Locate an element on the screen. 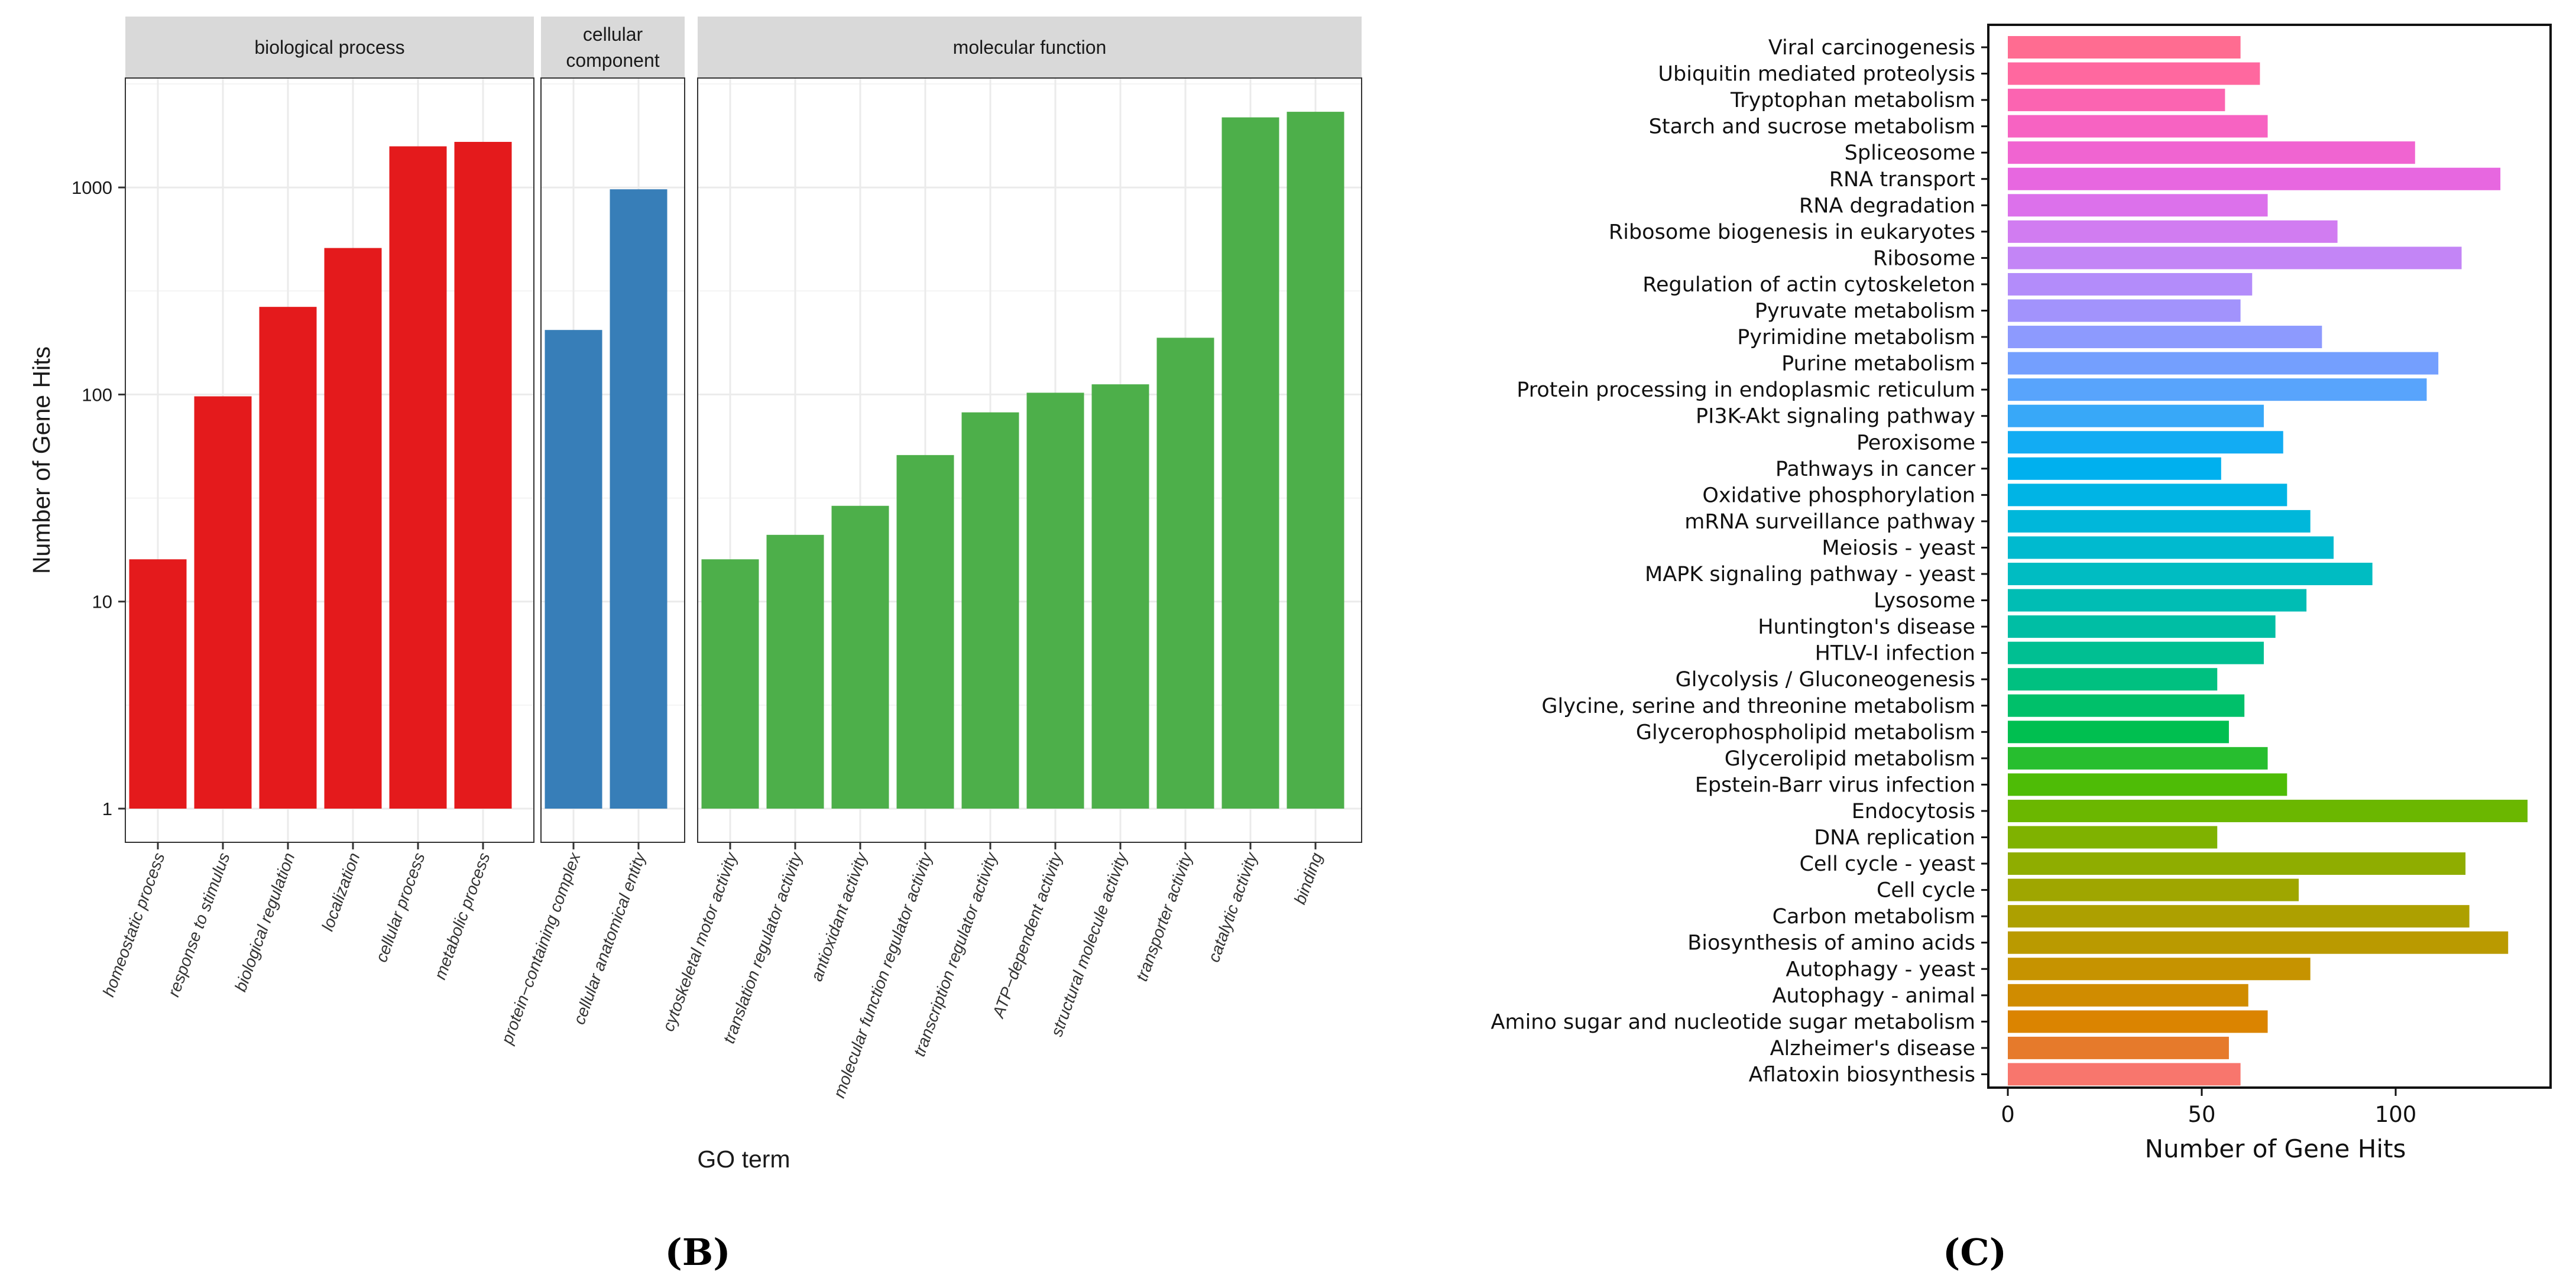  bar-localization is located at coordinates (353, 528).